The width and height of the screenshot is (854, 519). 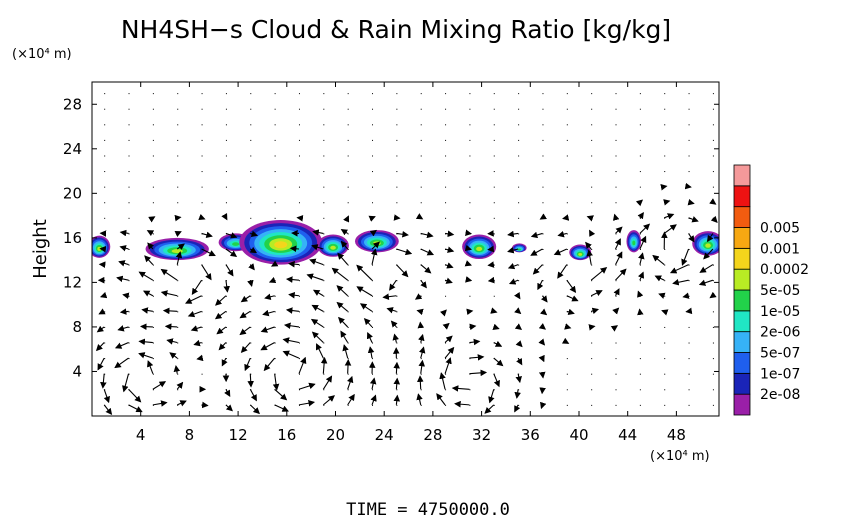 I want to click on cloud-fill-layer, so click(x=405, y=242).